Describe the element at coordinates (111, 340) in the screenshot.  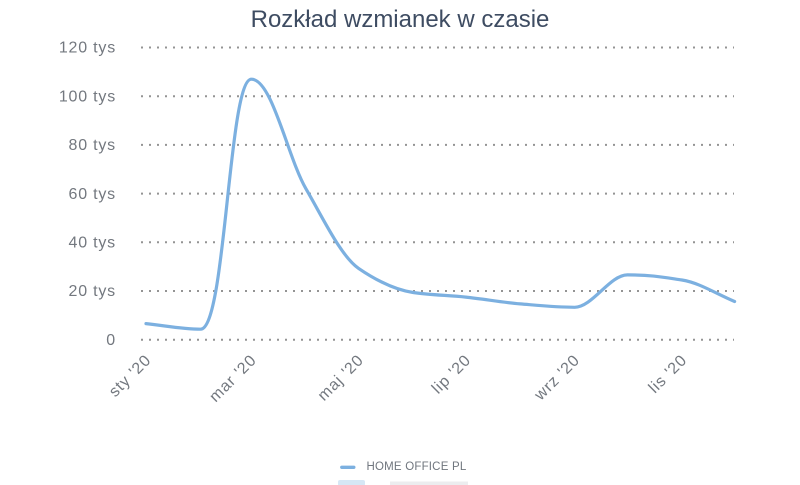
I see `svg-text: 0` at that location.